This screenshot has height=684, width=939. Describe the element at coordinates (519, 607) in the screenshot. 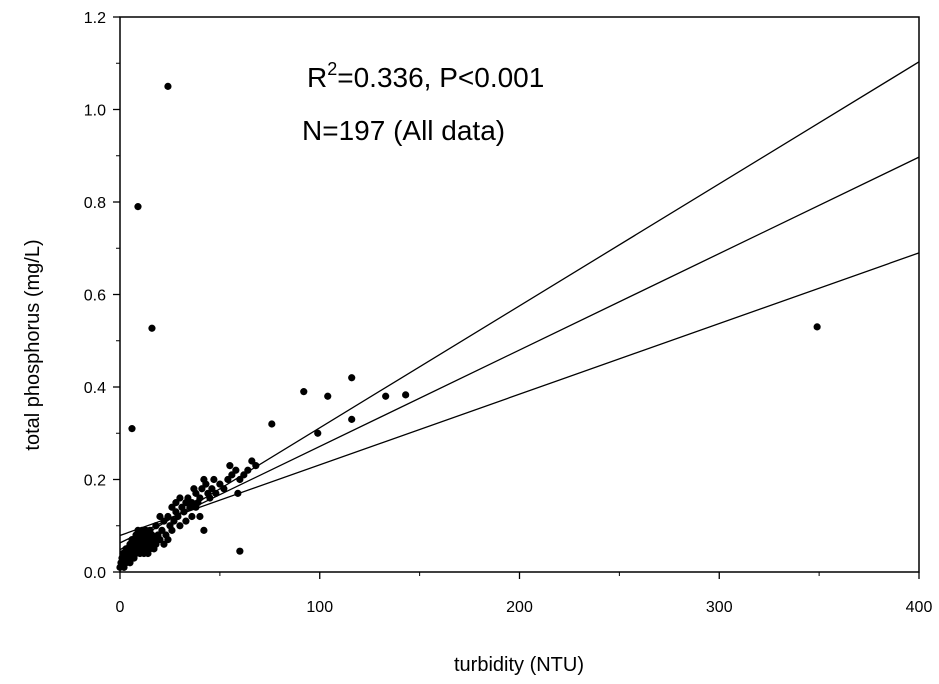

I see `x-tick-label: 200` at that location.